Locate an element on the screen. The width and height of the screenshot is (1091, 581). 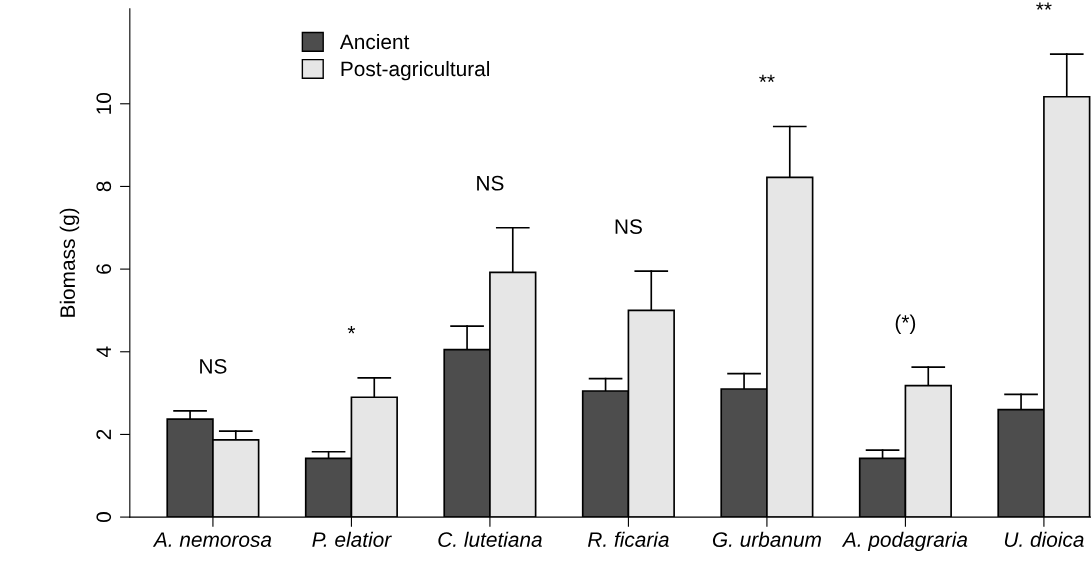
y-tick-label: 10 is located at coordinates (104, 103).